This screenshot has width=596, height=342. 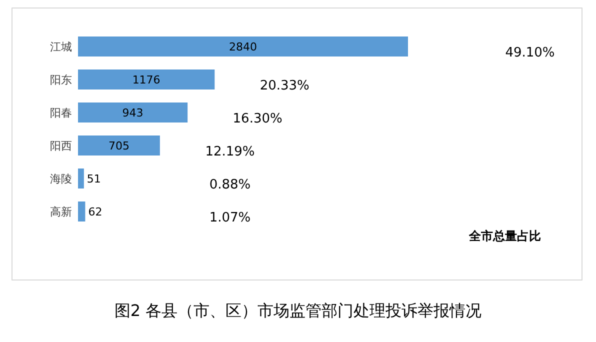 I want to click on annotation: 1.07%, so click(x=230, y=218).